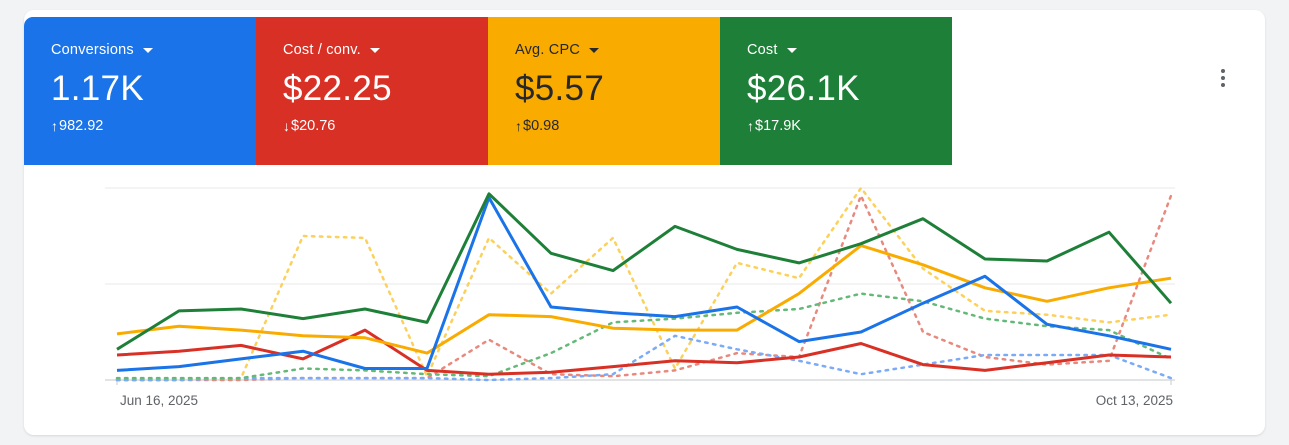 This screenshot has width=1289, height=445. Describe the element at coordinates (159, 400) in the screenshot. I see `x-axis-label-start: Jun 16, 2025` at that location.